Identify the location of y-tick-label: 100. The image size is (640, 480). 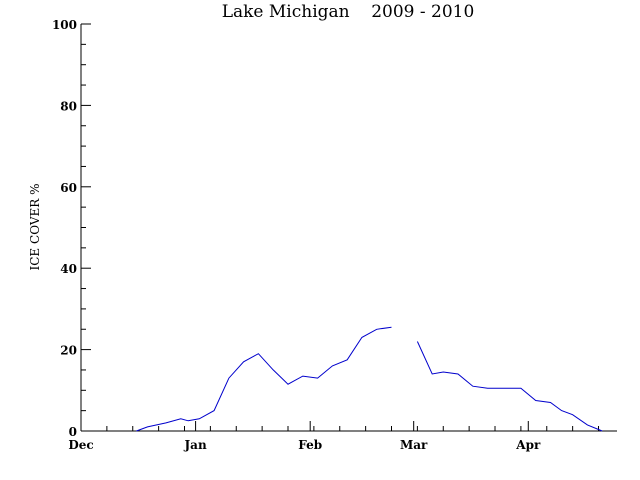
(64, 25).